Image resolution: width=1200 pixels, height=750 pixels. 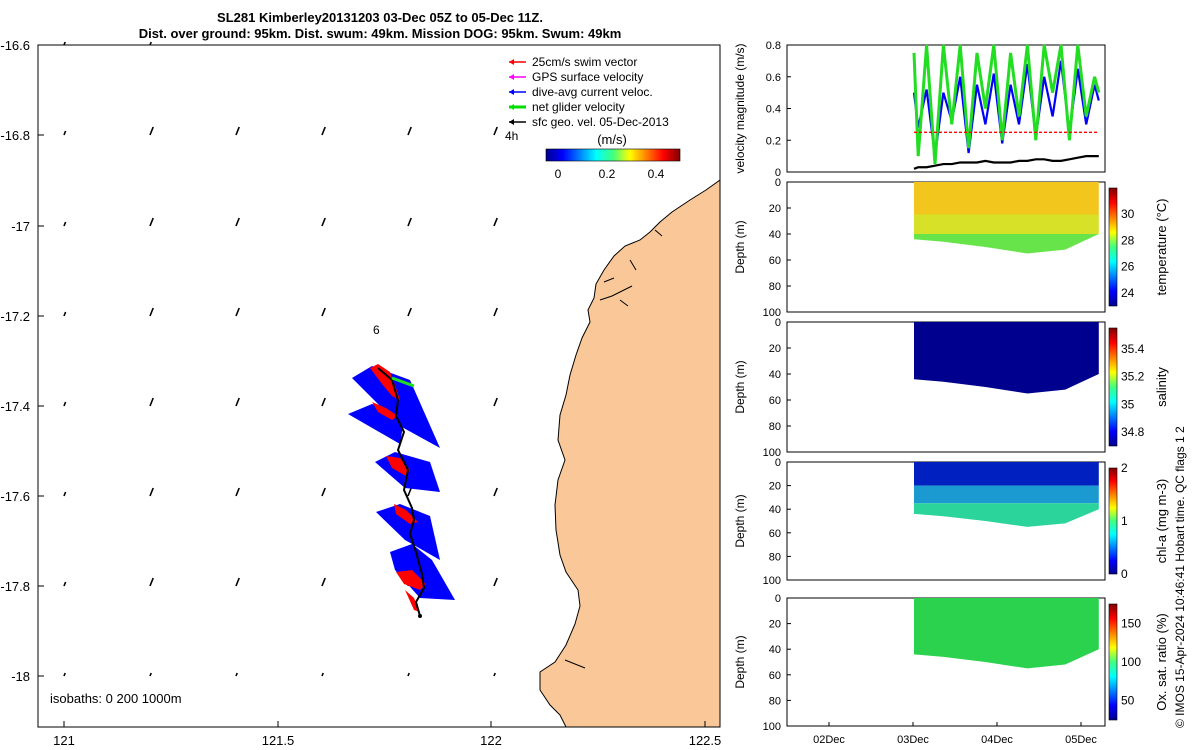 What do you see at coordinates (376, 330) in the screenshot?
I see `label-6: 6` at bounding box center [376, 330].